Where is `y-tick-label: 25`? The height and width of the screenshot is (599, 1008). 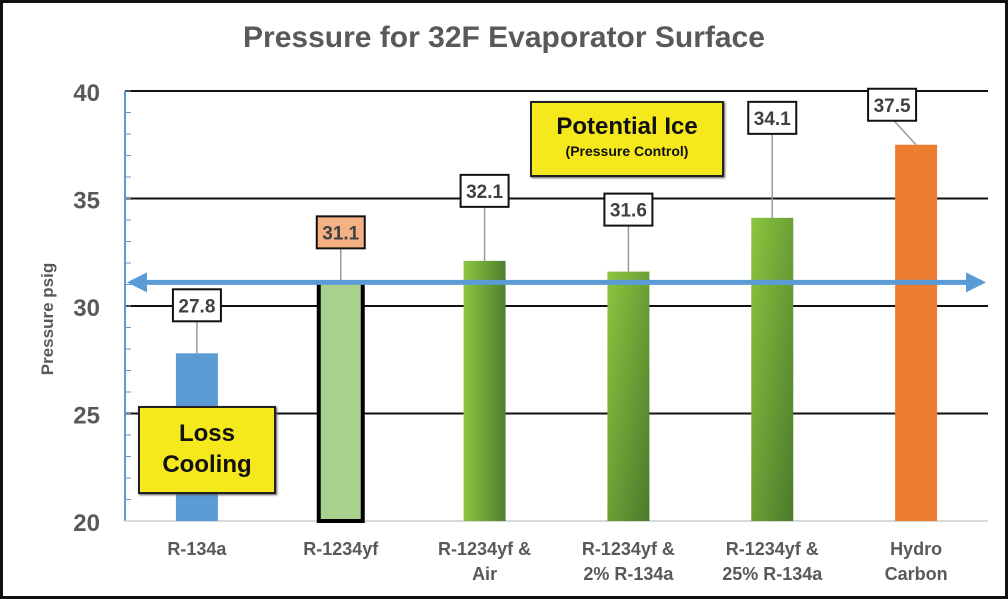 y-tick-label: 25 is located at coordinates (86, 416).